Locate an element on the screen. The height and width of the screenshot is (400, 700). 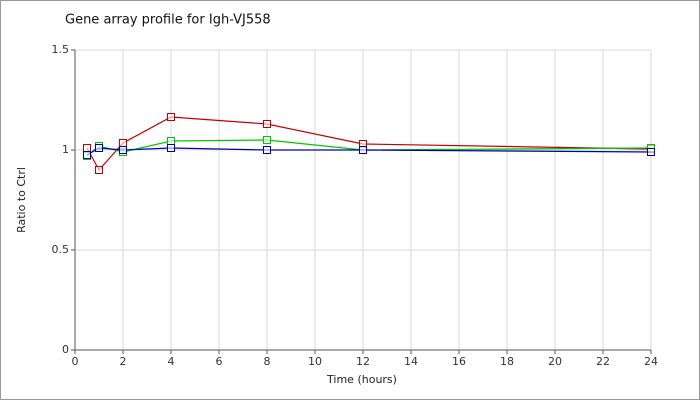
x-tick-label: 0 is located at coordinates (75, 361).